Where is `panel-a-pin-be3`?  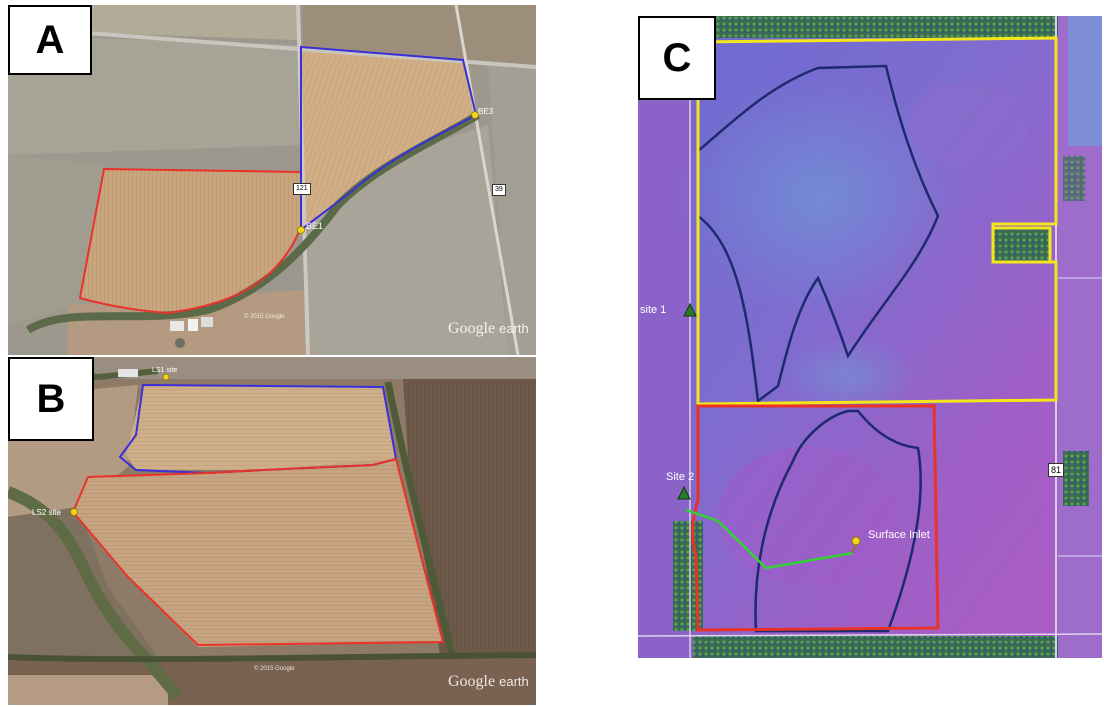
panel-a-pin-be3 is located at coordinates (475, 115).